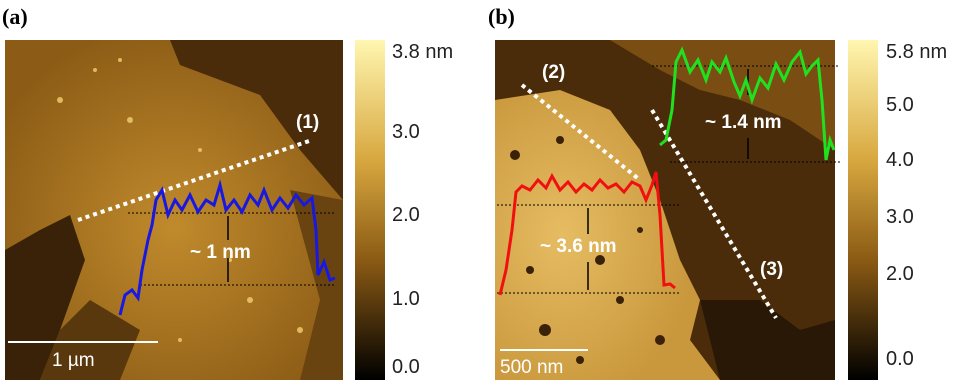 The width and height of the screenshot is (967, 385). Describe the element at coordinates (73, 360) in the screenshot. I see `scale-bar-label: 1 µm` at that location.